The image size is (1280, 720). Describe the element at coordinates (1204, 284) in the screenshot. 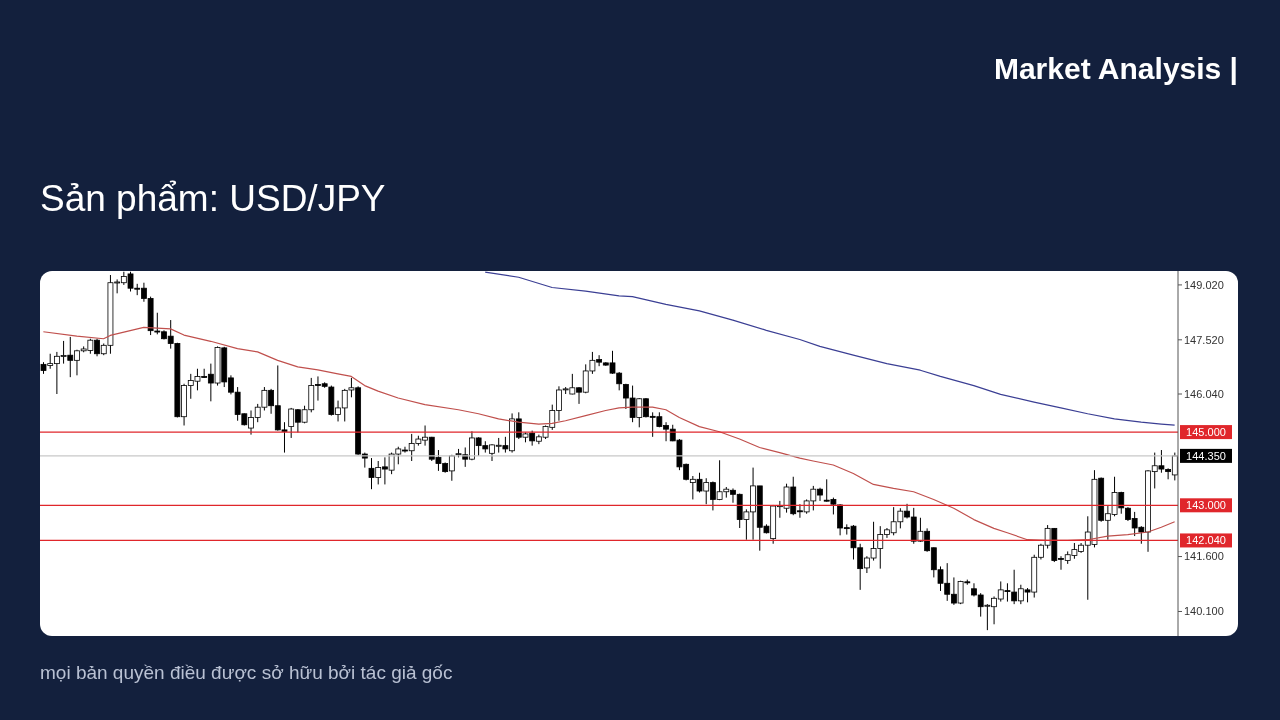

I see `y-tick-label: 149.020` at that location.